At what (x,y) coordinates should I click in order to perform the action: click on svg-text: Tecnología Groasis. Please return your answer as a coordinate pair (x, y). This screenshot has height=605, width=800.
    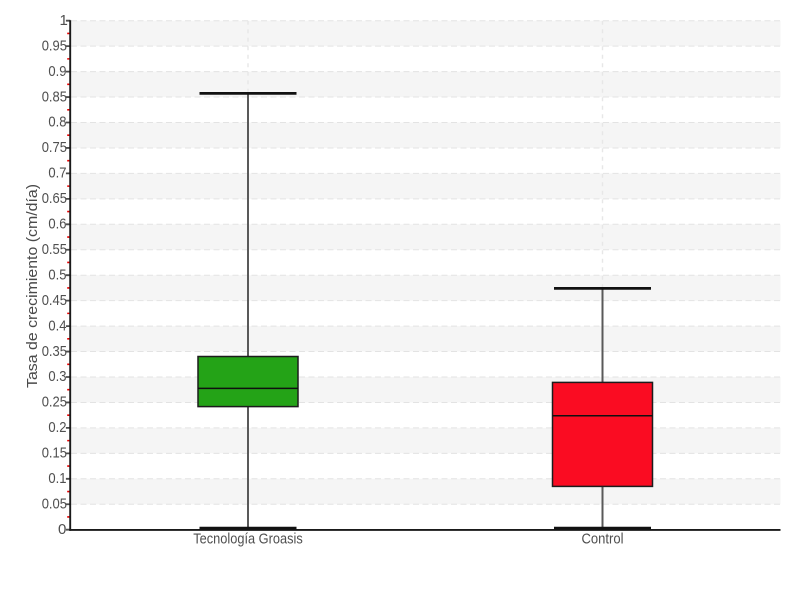
    Looking at the image, I should click on (248, 539).